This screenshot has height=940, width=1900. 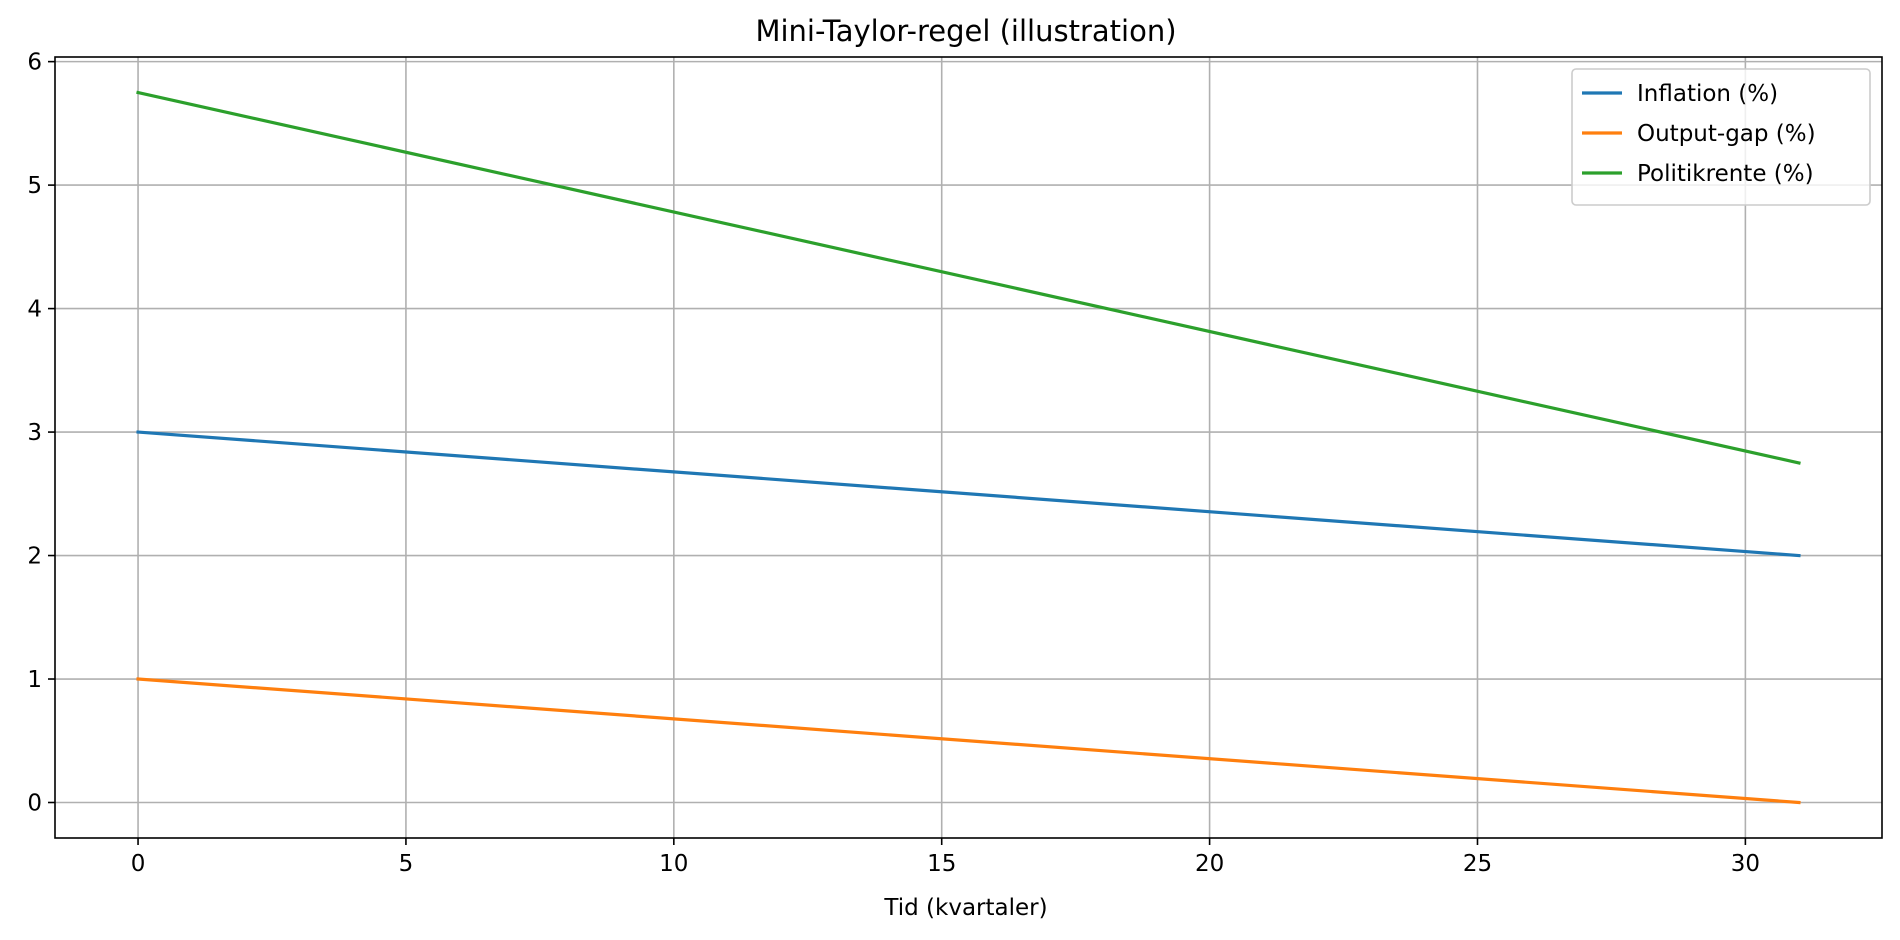 I want to click on x-tick-label: 10, so click(x=673, y=864).